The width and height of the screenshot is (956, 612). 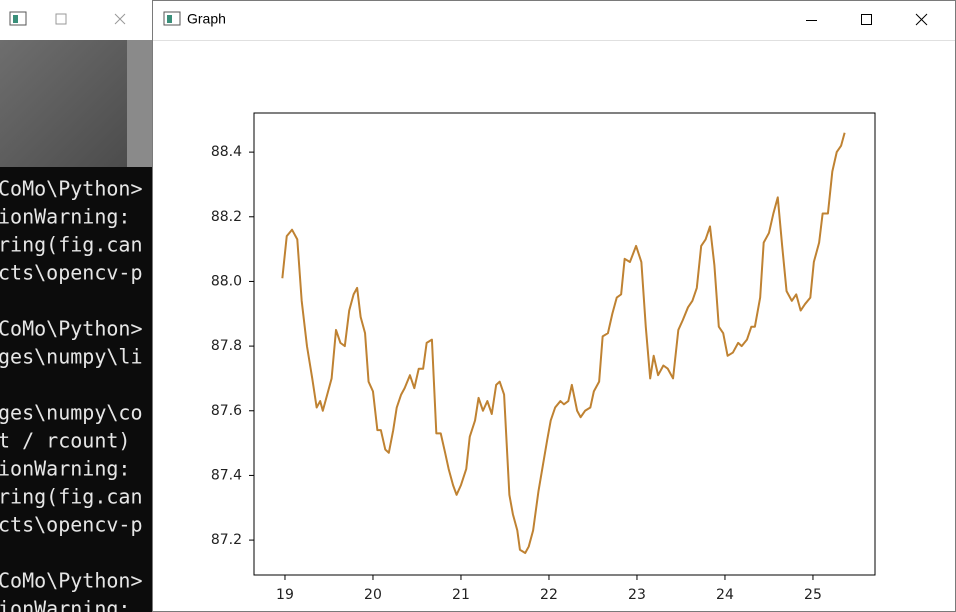 I want to click on y-tick-label: 88.4, so click(x=226, y=152).